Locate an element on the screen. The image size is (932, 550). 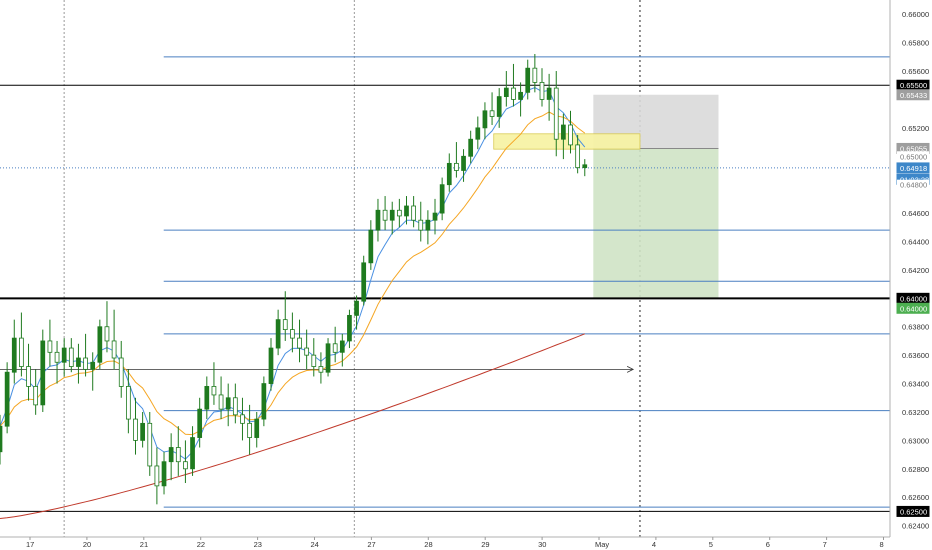
time-tick-label: 29 is located at coordinates (485, 544).